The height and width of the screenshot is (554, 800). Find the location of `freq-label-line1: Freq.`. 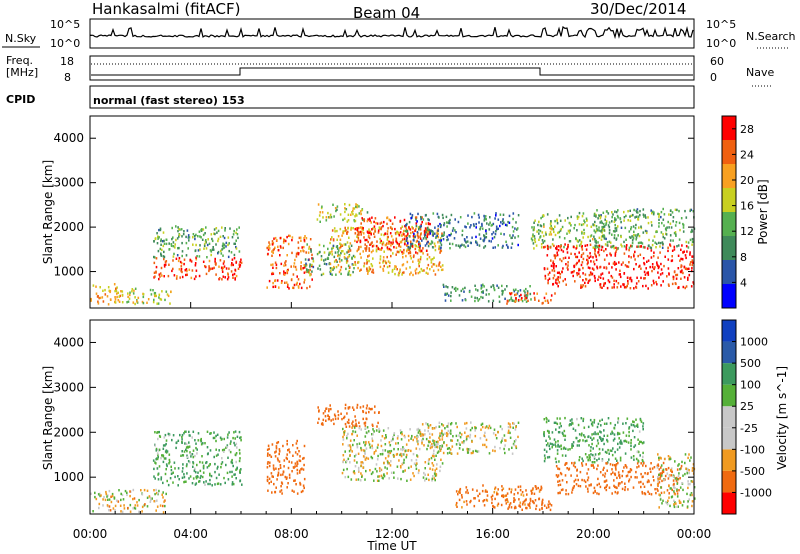

freq-label-line1: Freq. is located at coordinates (19, 60).